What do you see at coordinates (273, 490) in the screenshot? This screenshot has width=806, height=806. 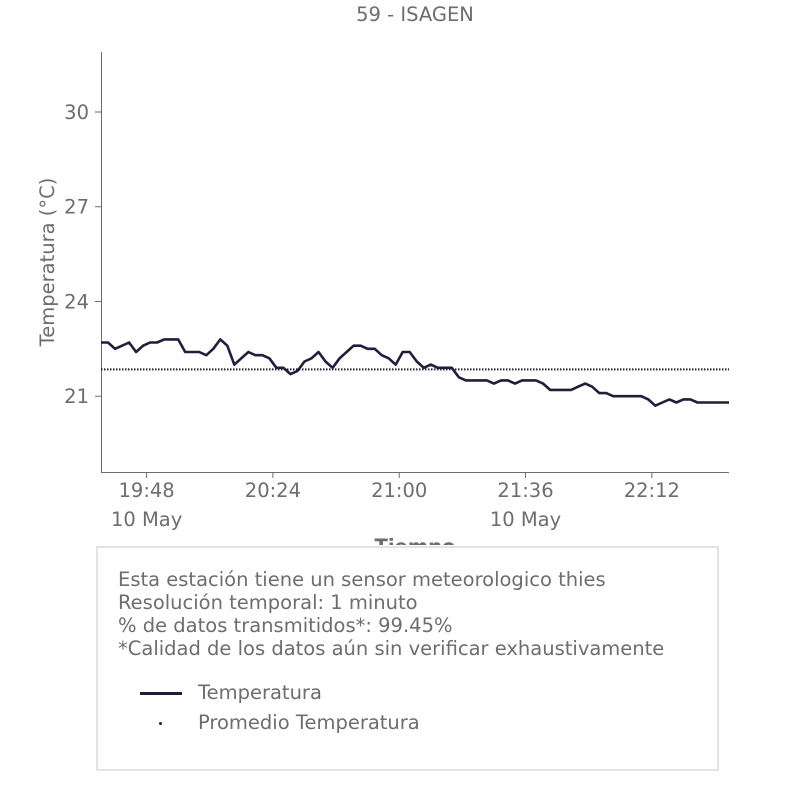 I see `x-tick-label: 20:24` at bounding box center [273, 490].